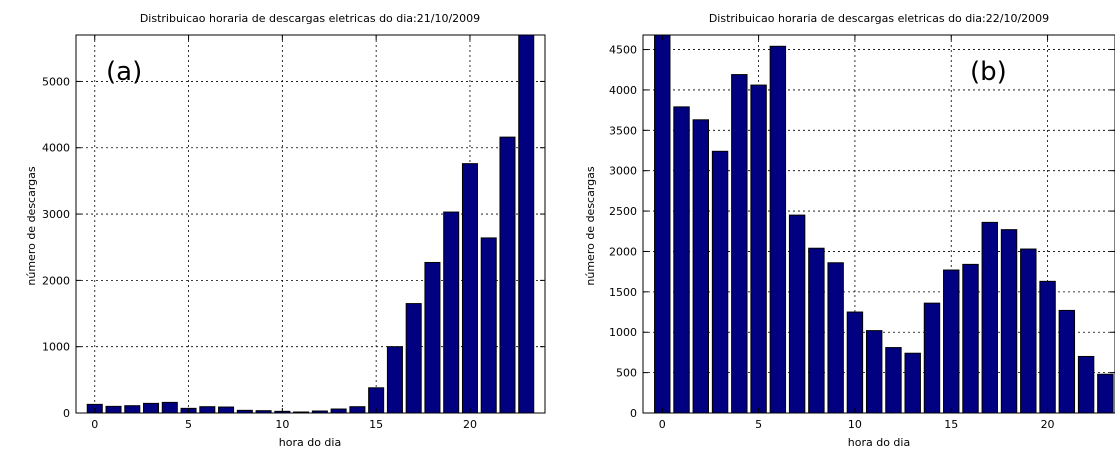 Image resolution: width=1115 pixels, height=450 pixels. What do you see at coordinates (623, 211) in the screenshot?
I see `y-tick-label: 2500` at bounding box center [623, 211].